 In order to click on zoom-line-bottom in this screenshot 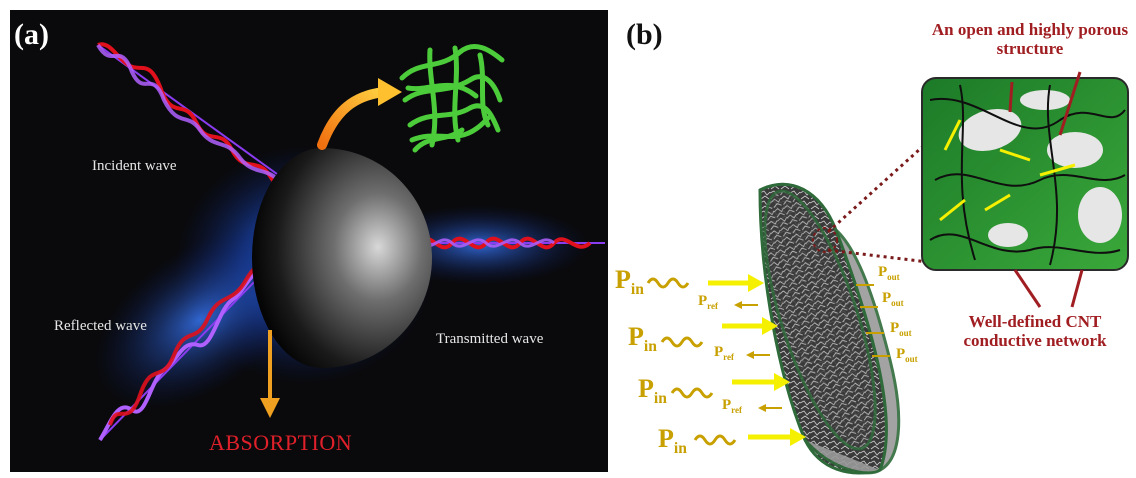, I will do `click(878, 256)`.